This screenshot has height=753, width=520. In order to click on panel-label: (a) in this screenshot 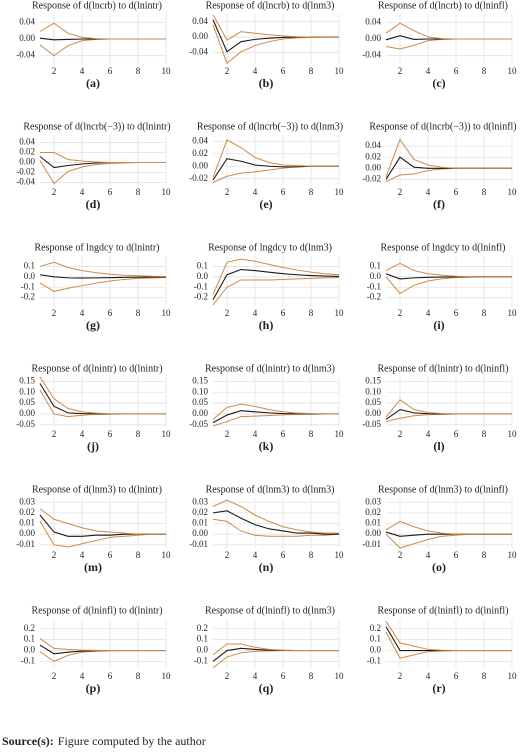, I will do `click(93, 83)`.